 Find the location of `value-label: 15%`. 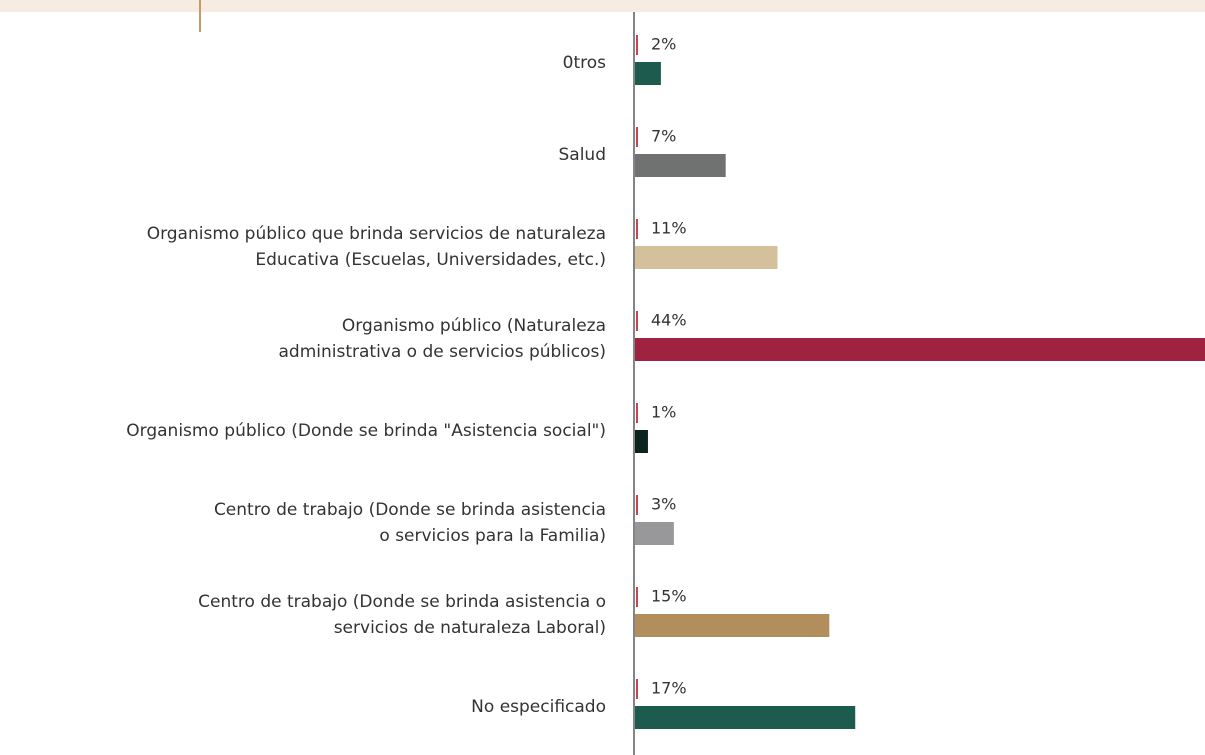

value-label: 15% is located at coordinates (669, 596).